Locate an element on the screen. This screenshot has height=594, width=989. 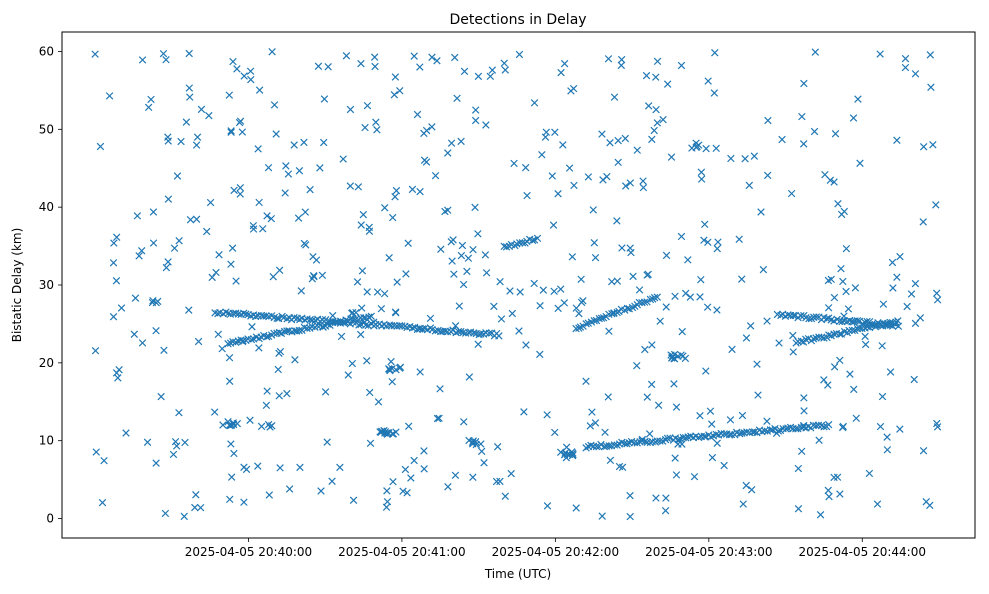
y-tick-label: 10 is located at coordinates (46, 441).